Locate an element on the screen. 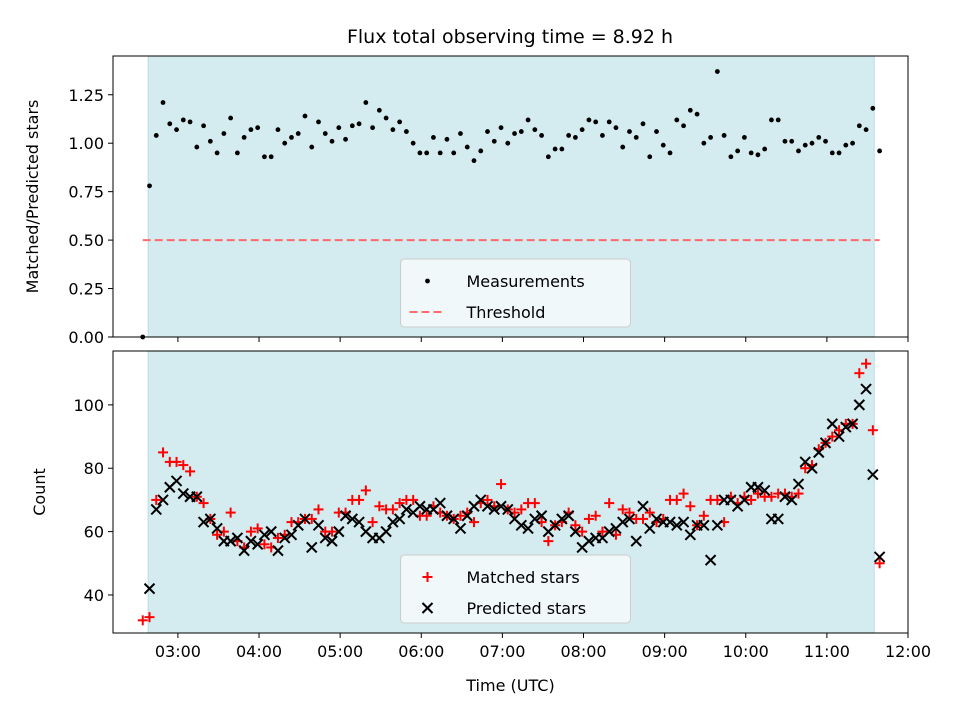 This screenshot has width=960, height=720. y-tick-label: 0.50 is located at coordinates (86, 240).